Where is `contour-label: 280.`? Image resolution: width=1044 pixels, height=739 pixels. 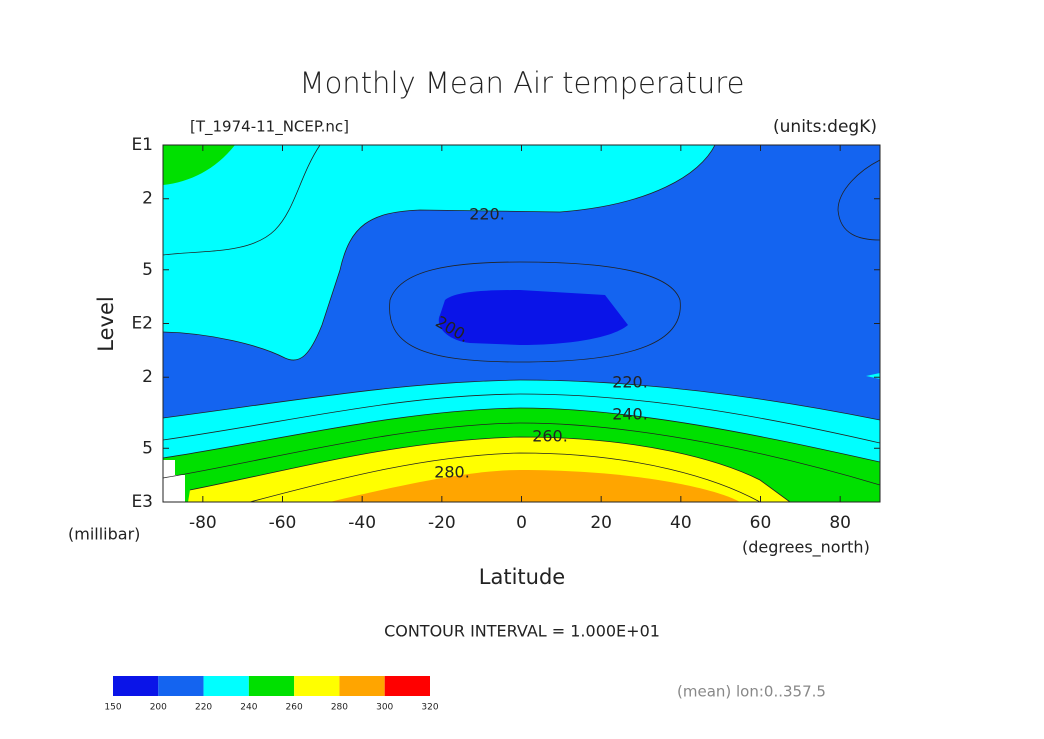
contour-label: 280. is located at coordinates (452, 472).